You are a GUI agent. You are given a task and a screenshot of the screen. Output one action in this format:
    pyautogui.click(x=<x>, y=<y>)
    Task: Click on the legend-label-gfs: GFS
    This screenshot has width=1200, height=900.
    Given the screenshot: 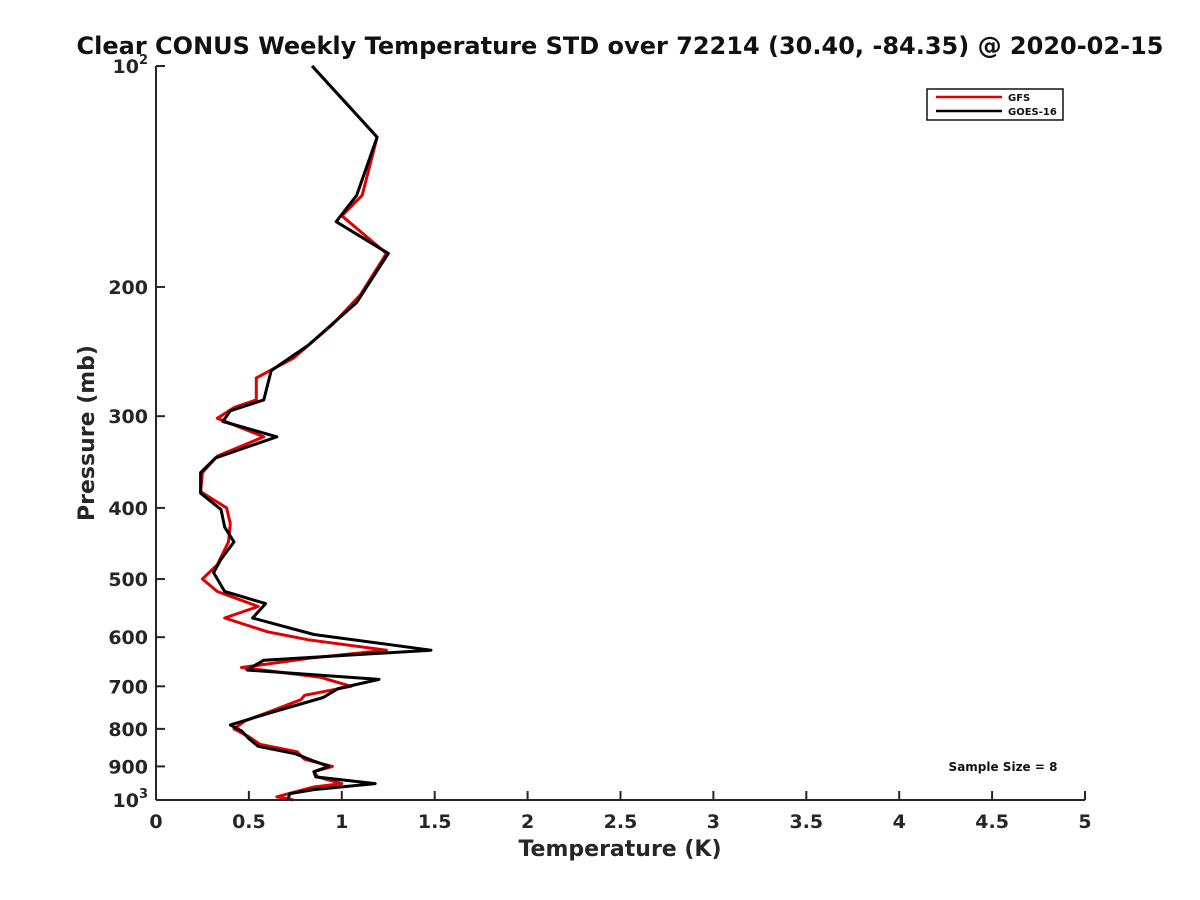 What is the action you would take?
    pyautogui.click(x=1019, y=98)
    